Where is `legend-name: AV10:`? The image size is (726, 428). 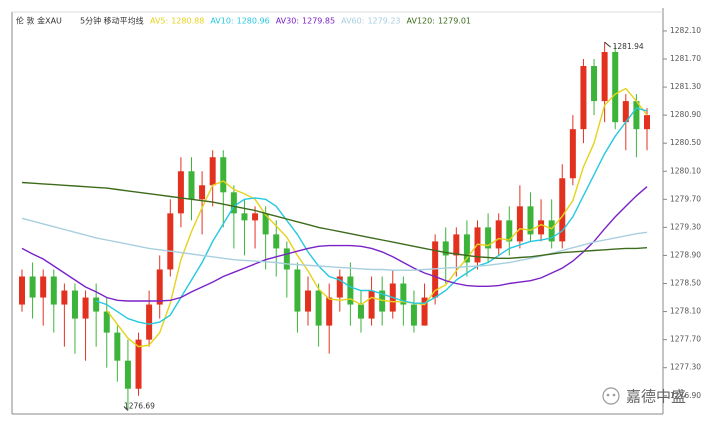
legend-name: AV10: is located at coordinates (221, 21).